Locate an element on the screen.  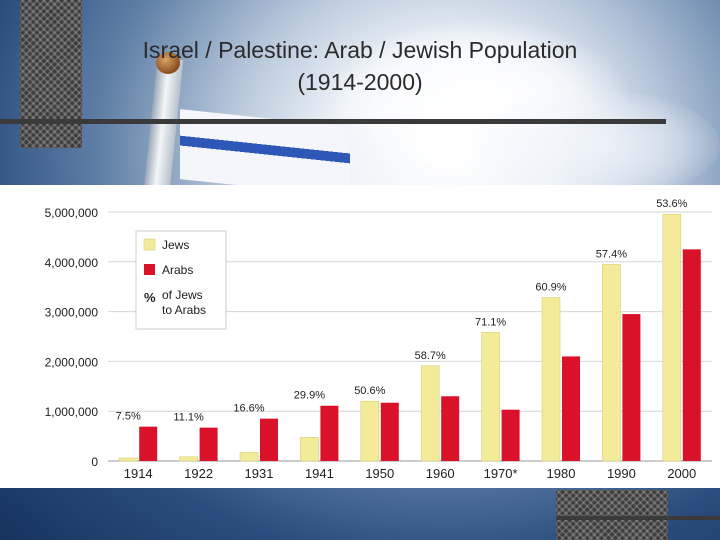
y-tick-label: 0 is located at coordinates (94, 462).